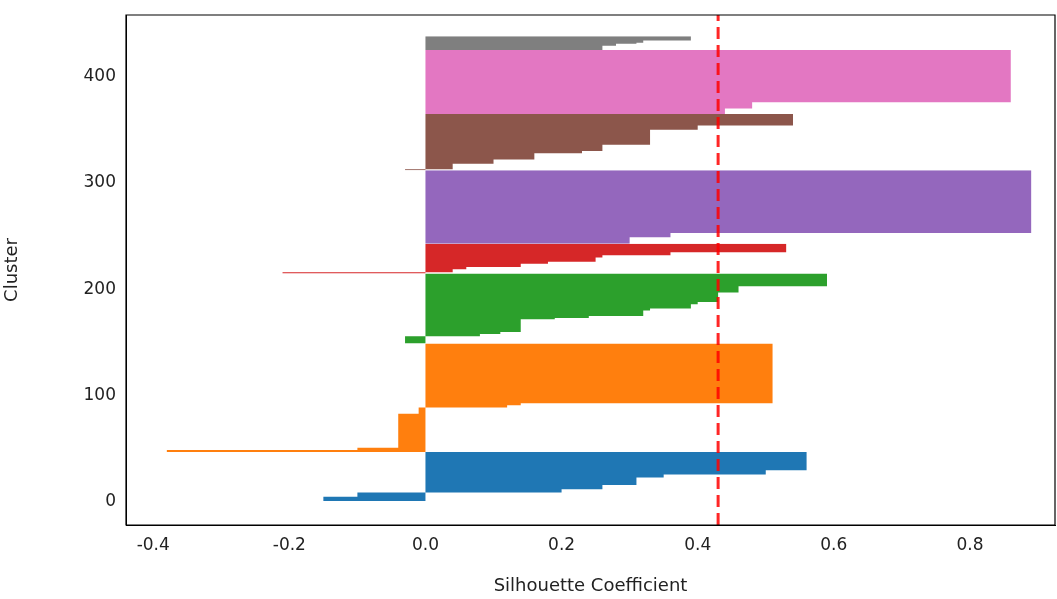 The height and width of the screenshot is (599, 1057). I want to click on x-tick-label: 0.0, so click(425, 543).